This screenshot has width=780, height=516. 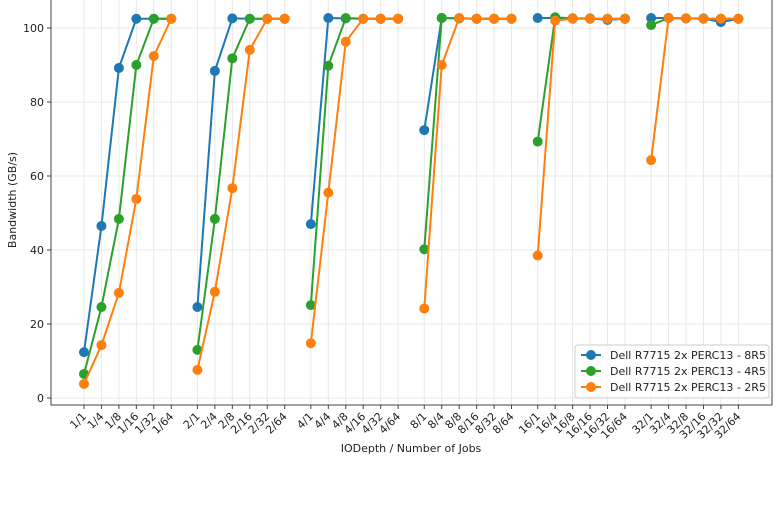 What do you see at coordinates (12, 200) in the screenshot?
I see `y-axis-label: Bandwidth (GB/s)` at bounding box center [12, 200].